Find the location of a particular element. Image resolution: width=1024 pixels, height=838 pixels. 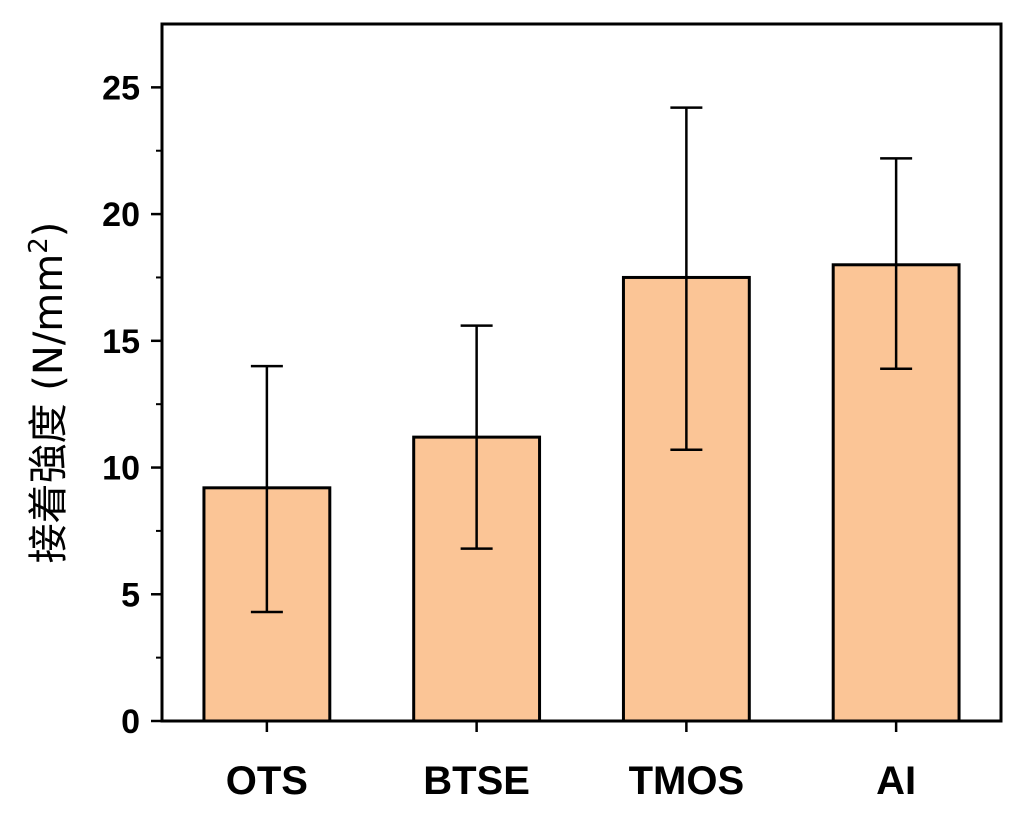

y-tick-label: 25 is located at coordinates (121, 88).